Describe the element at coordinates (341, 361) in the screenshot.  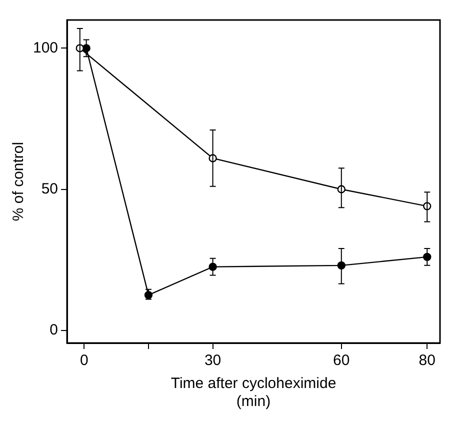
I see `x-tick-label: 60` at that location.